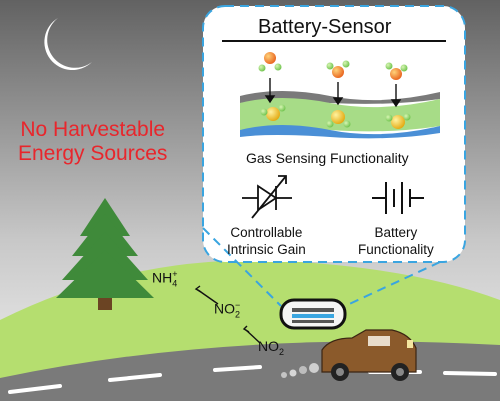 The image size is (500, 401). I want to click on road-lane-markings, so click(252, 379).